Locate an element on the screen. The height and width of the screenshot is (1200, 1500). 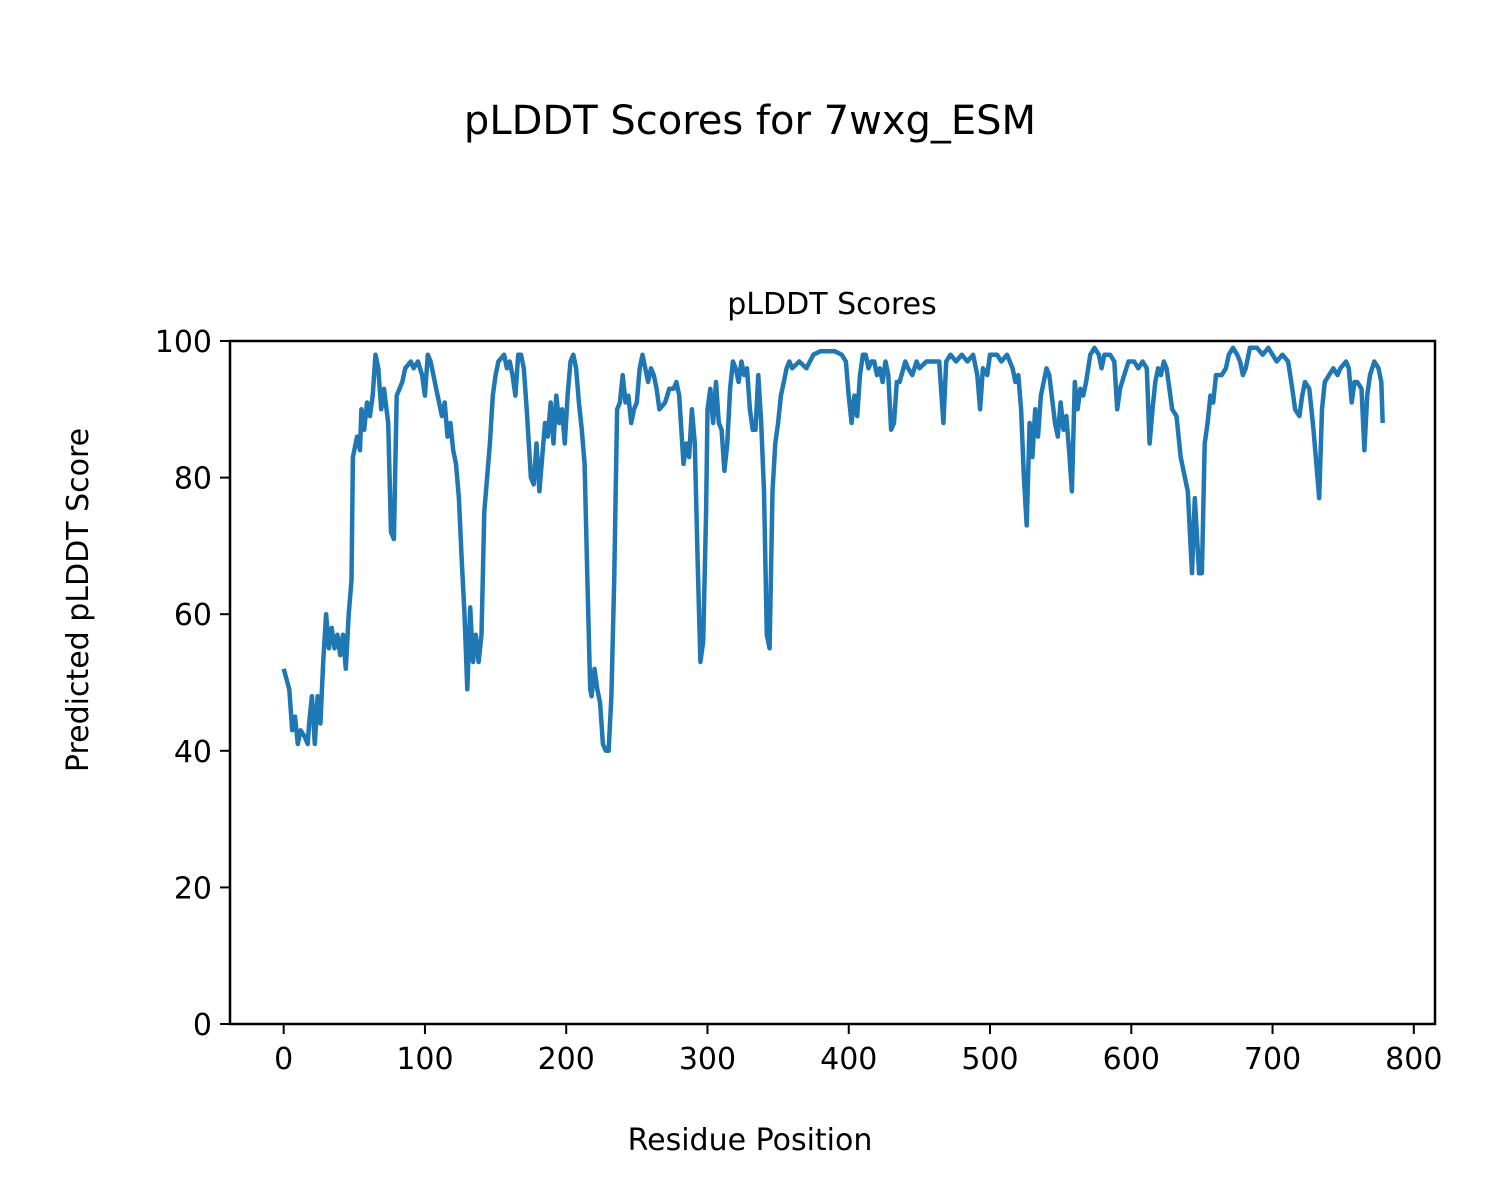
x-axis: 0 100 200 300 400 500 600 700 800 is located at coordinates (858, 1050).